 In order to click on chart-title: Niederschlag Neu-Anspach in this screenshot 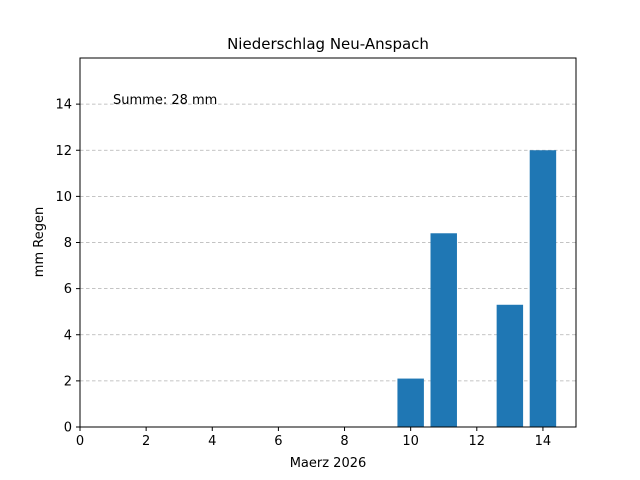, I will do `click(328, 44)`.